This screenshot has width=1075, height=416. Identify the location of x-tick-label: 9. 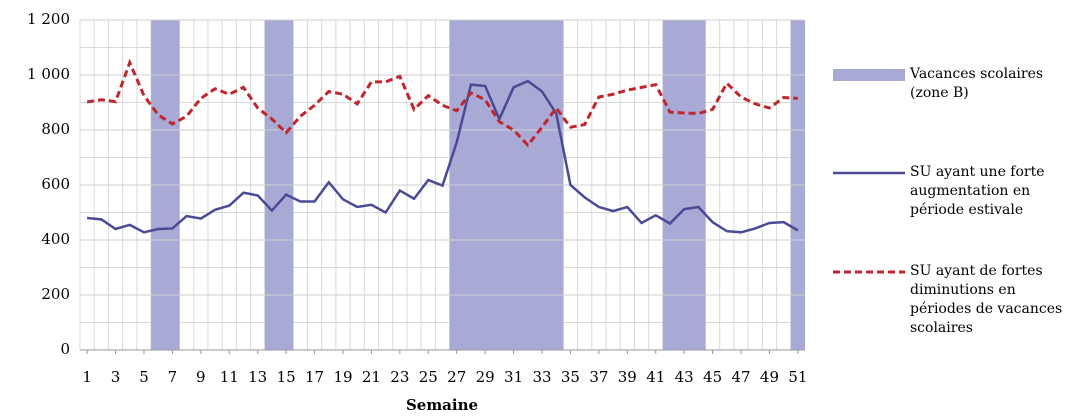
(201, 377).